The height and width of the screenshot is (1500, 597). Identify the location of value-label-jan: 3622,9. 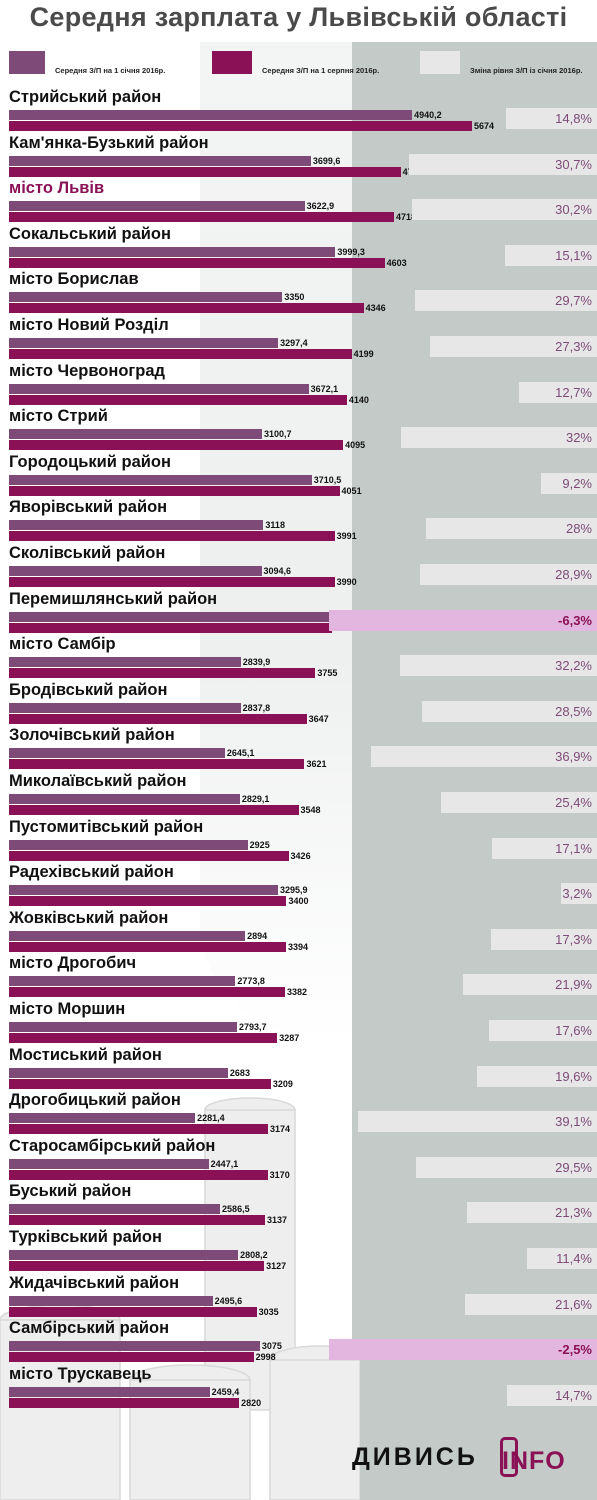
(320, 206).